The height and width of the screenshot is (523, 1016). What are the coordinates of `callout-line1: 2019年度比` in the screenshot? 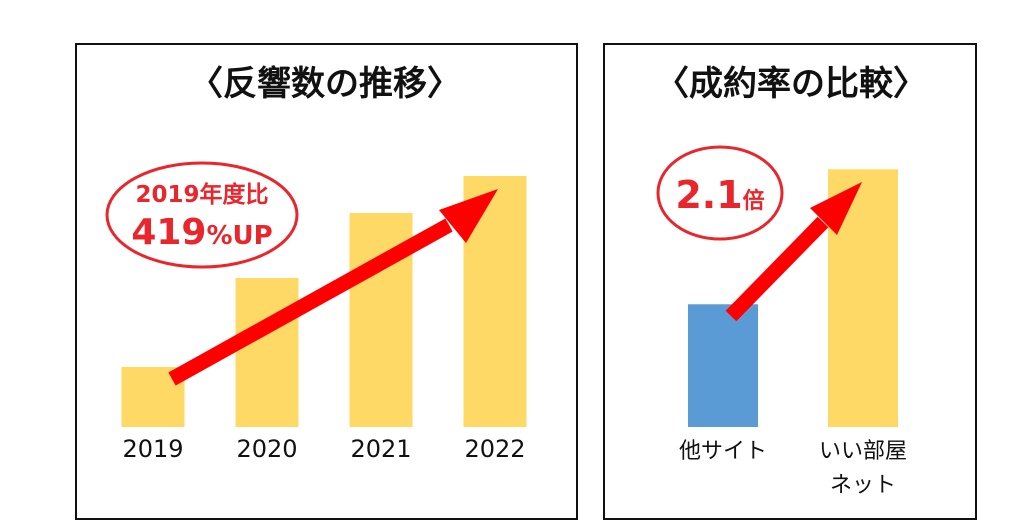 It's located at (201, 194).